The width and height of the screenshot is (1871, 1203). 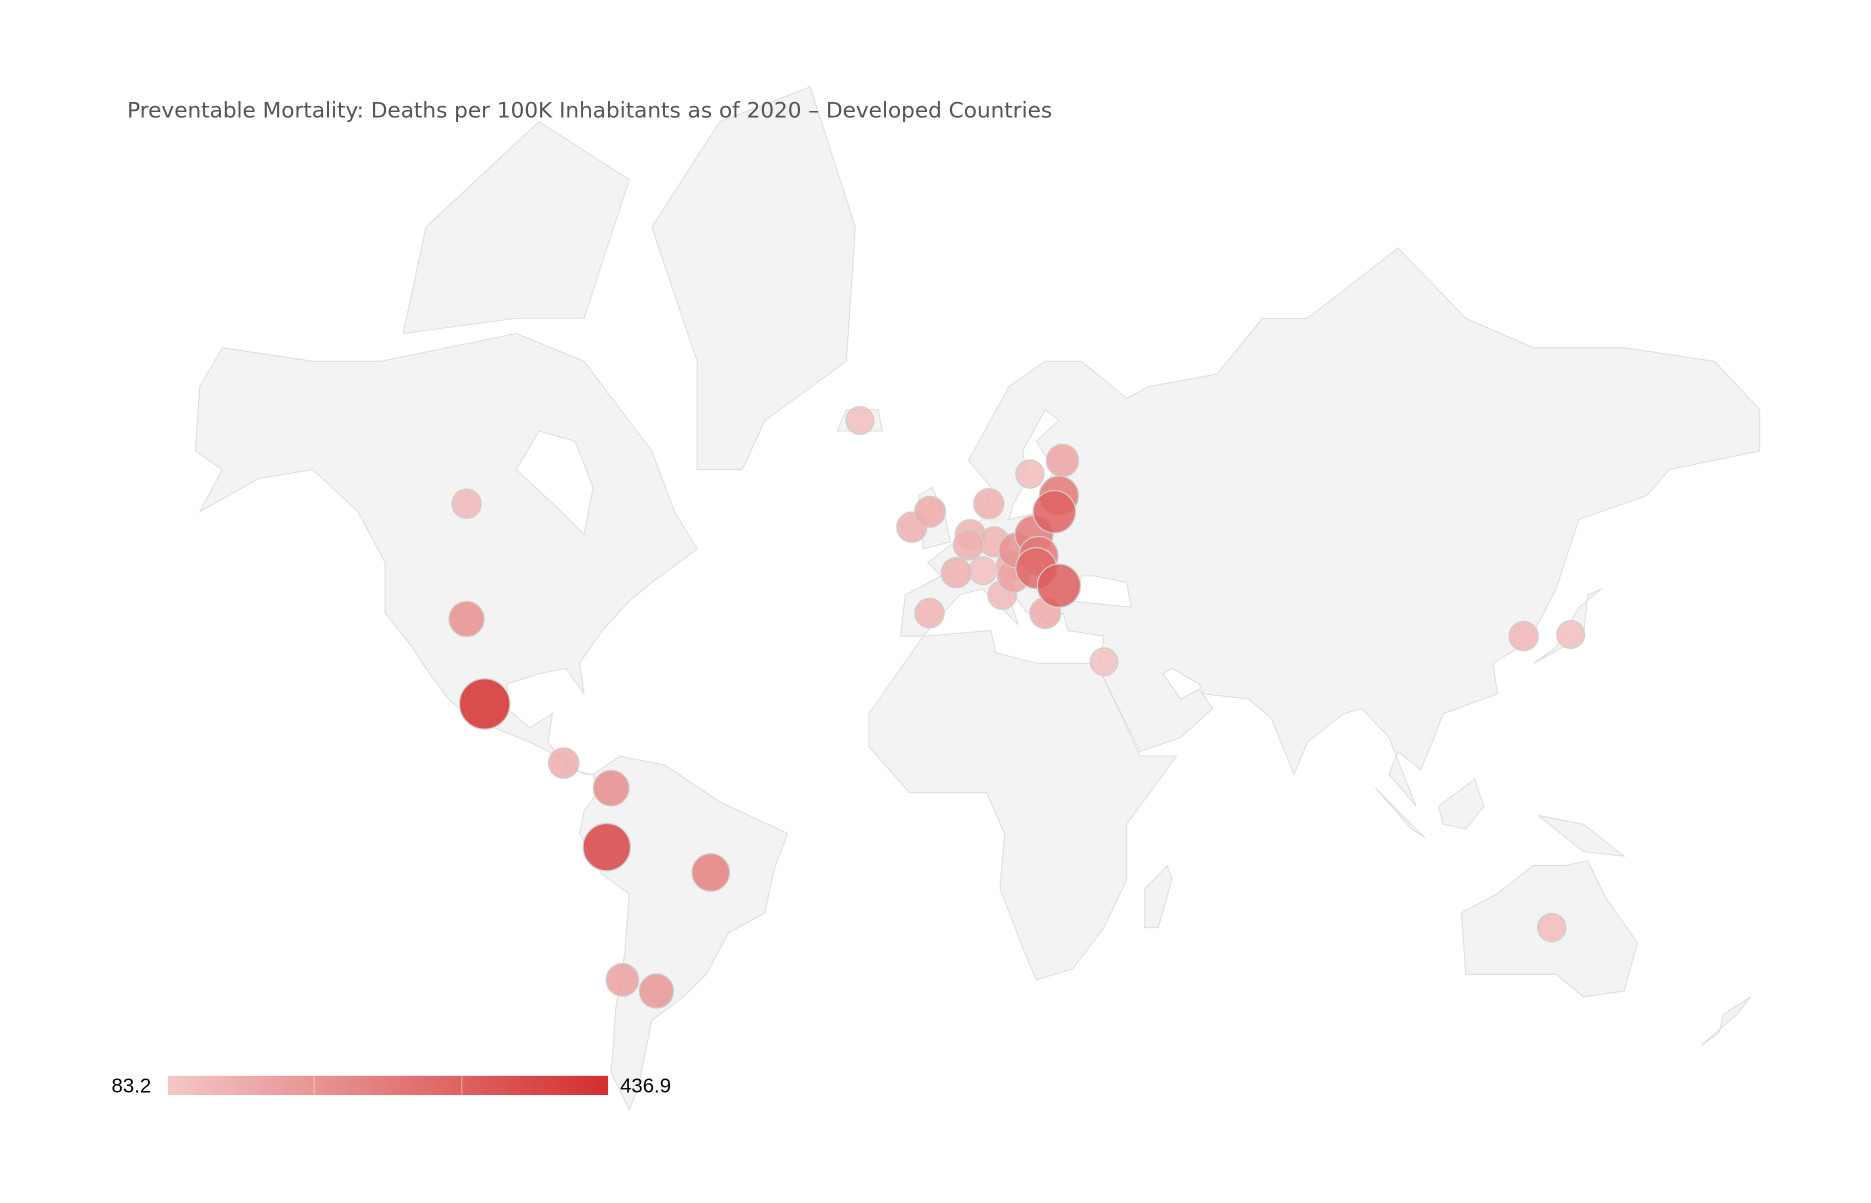 What do you see at coordinates (1400, 813) in the screenshot?
I see `land-sumatra` at bounding box center [1400, 813].